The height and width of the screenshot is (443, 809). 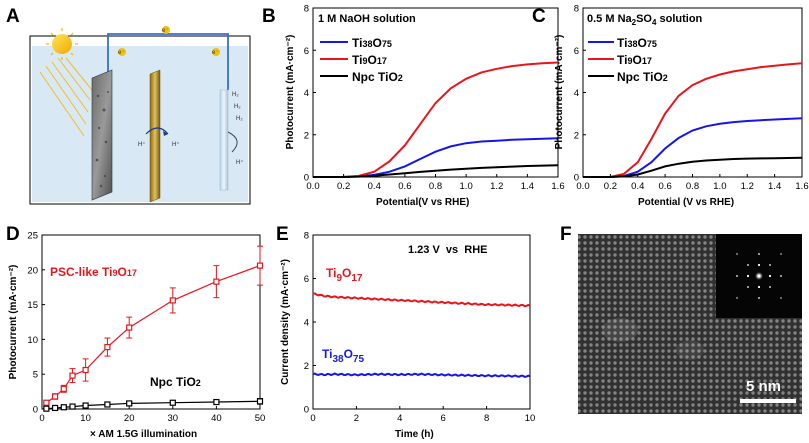 I want to click on x-tick-label: 8, so click(x=486, y=418).